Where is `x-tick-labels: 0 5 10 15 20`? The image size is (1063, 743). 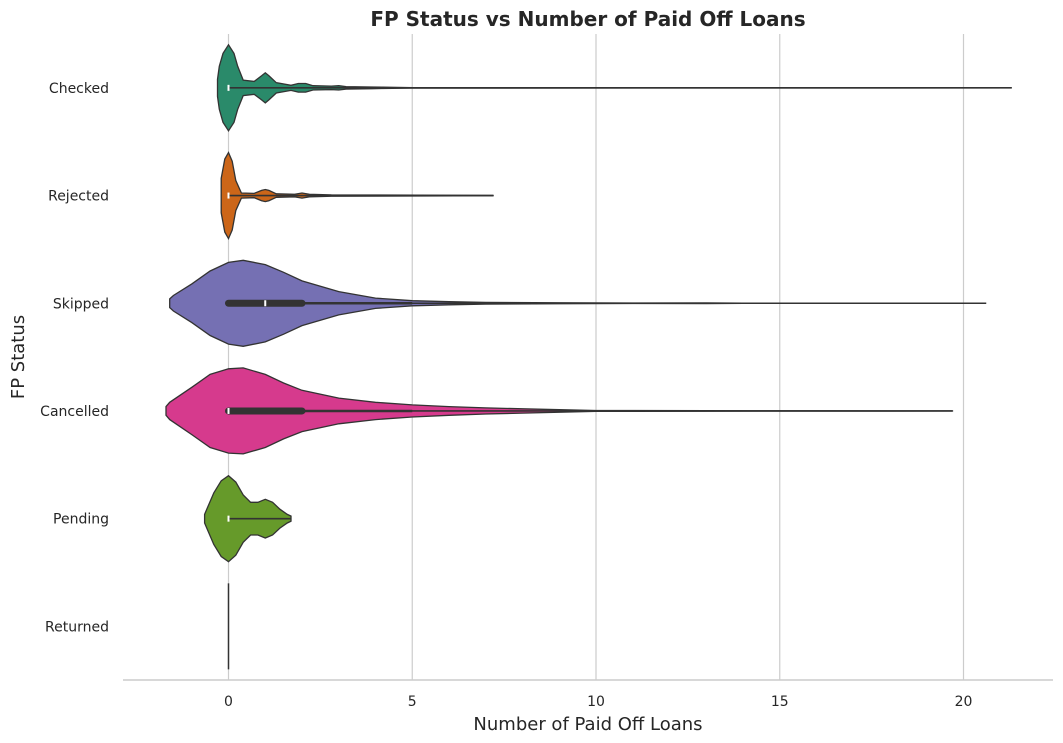
x-tick-labels: 0 5 10 15 20 is located at coordinates (598, 702).